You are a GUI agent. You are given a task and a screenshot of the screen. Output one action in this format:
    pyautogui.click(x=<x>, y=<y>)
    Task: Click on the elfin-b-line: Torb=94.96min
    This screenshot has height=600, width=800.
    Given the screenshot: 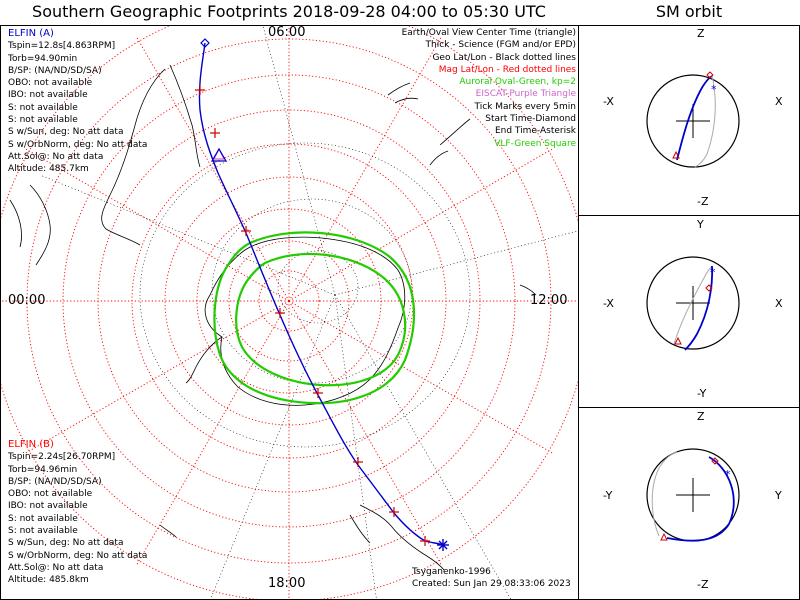 What is the action you would take?
    pyautogui.click(x=43, y=469)
    